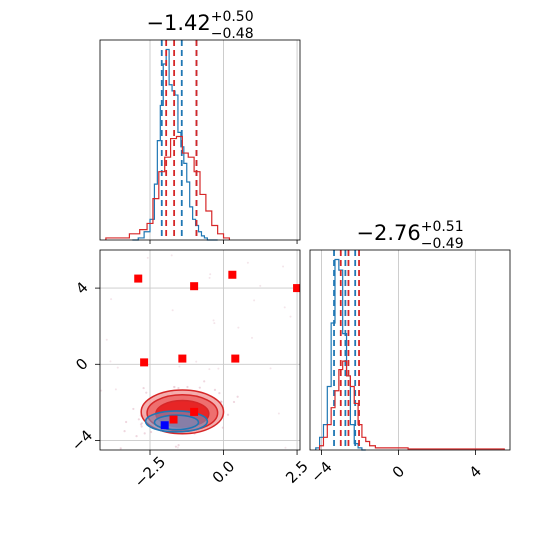 This screenshot has height=550, width=550. Describe the element at coordinates (475, 471) in the screenshot. I see `x-tick-label: 4` at that location.